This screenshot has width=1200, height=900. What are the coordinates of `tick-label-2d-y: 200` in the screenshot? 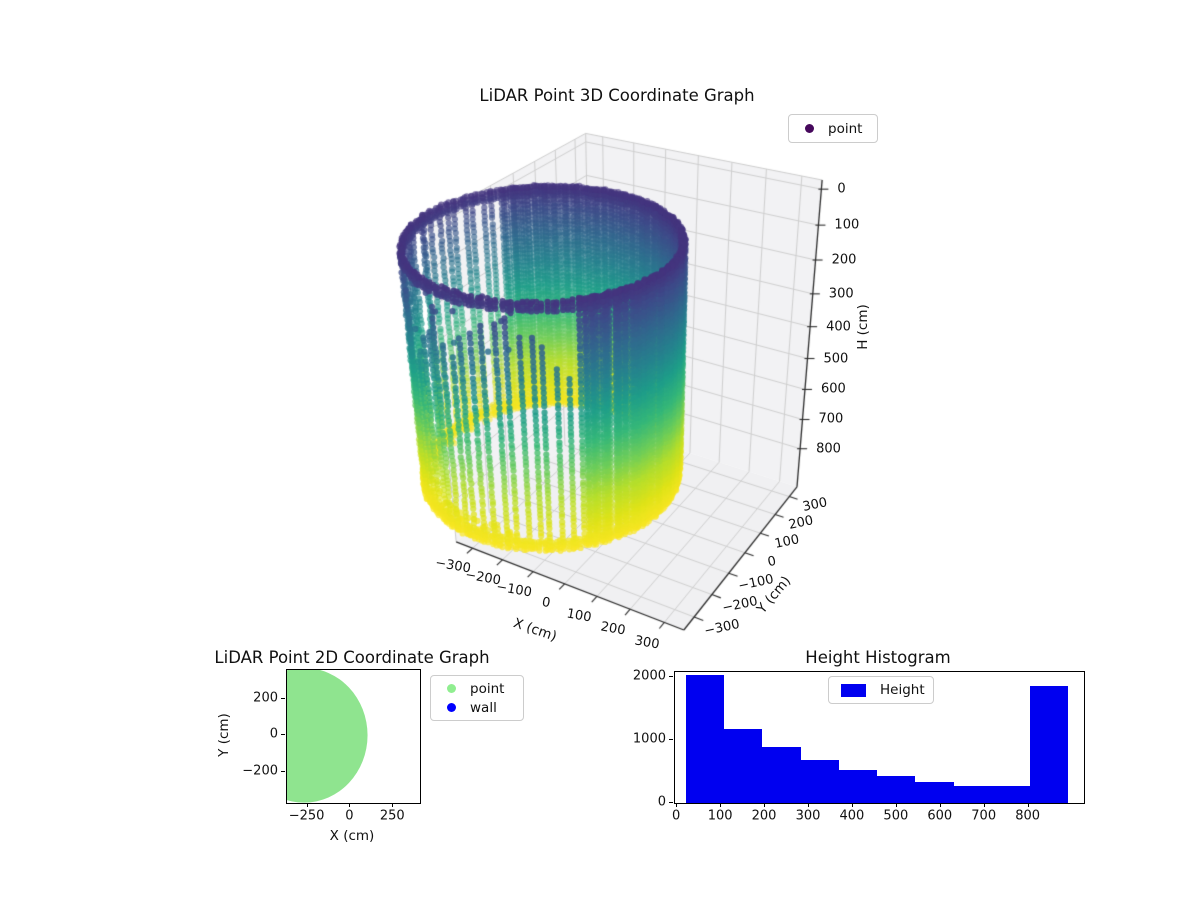 It's located at (265, 698).